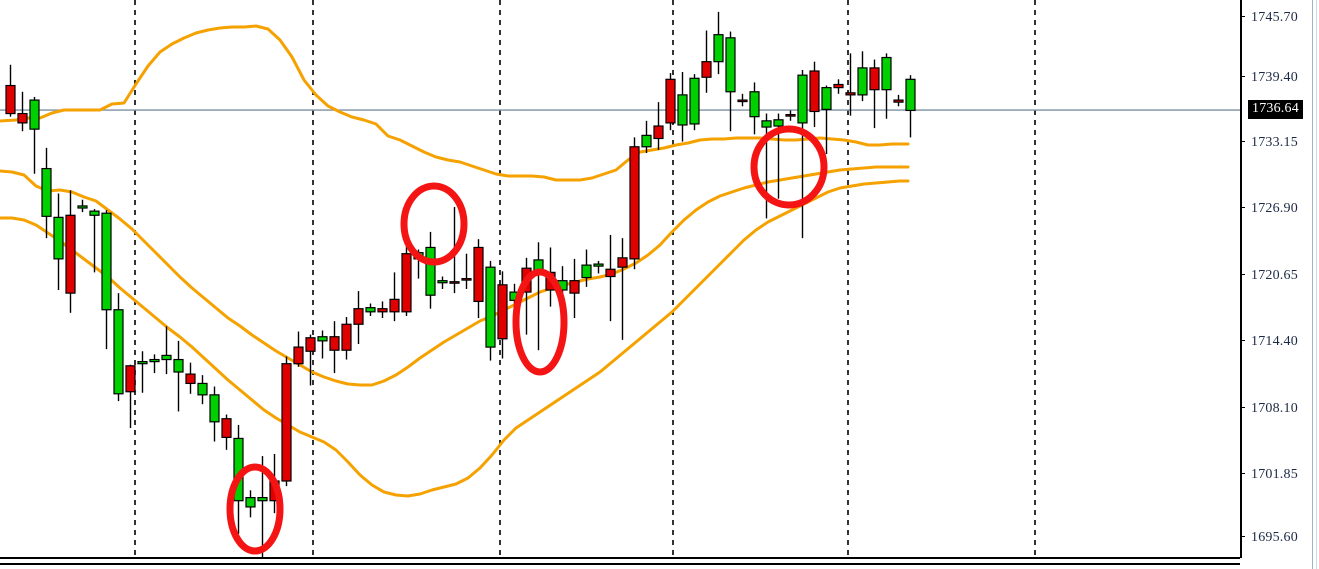  I want to click on window-right-border, so click(1312, 284).